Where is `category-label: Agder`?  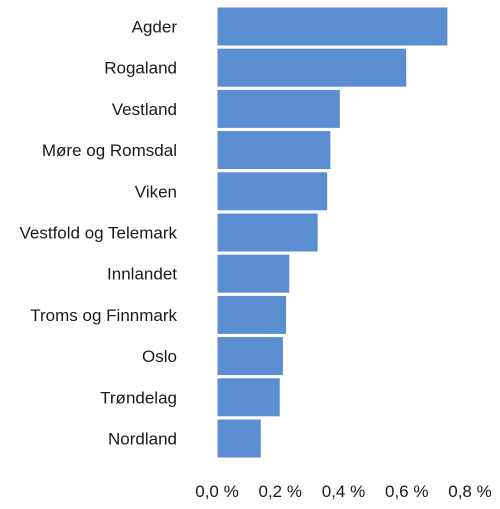
category-label: Agder is located at coordinates (155, 27).